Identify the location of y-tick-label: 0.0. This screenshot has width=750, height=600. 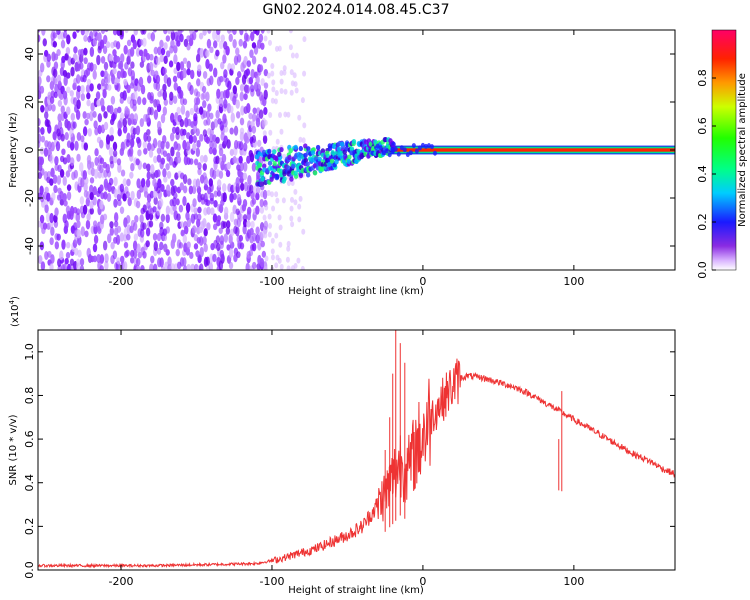
(29, 570).